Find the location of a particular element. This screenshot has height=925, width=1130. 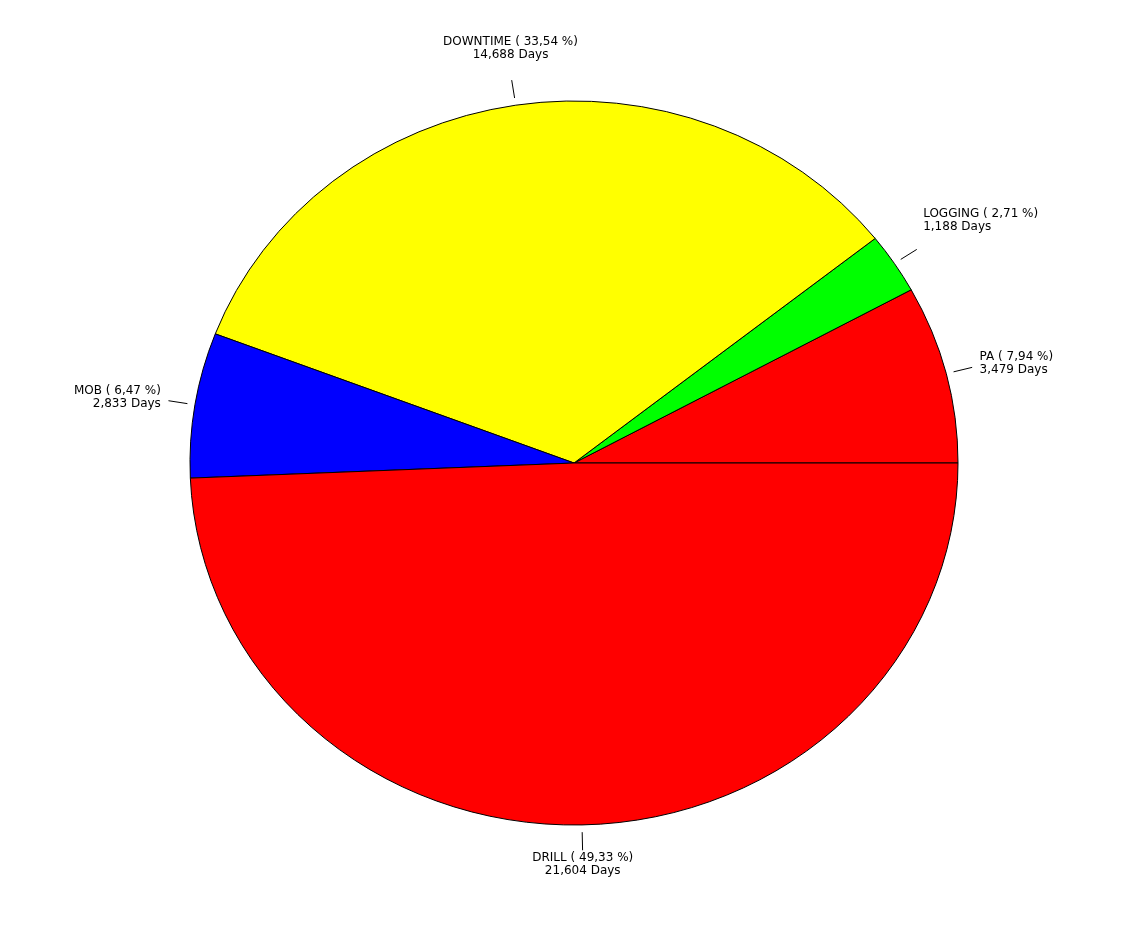

slice-label: PA ( 7,94 %) 3,479 Days is located at coordinates (1016, 362).